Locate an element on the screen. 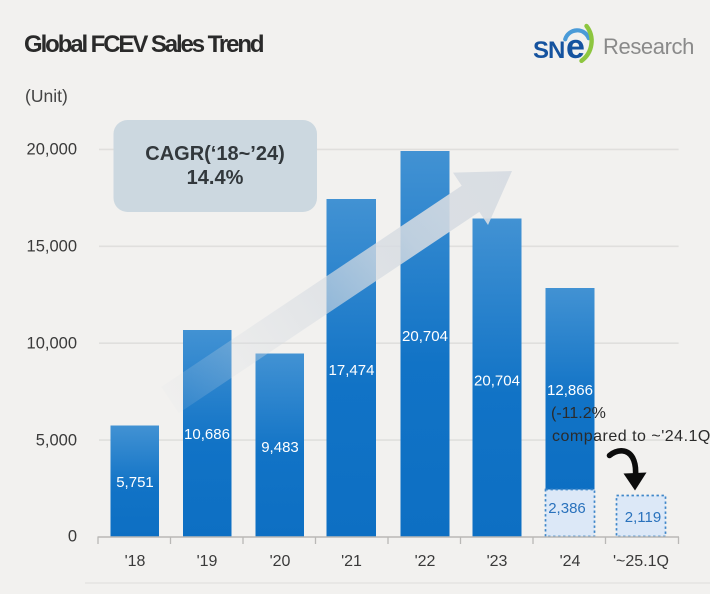 The width and height of the screenshot is (710, 594). svg-text: '24 is located at coordinates (570, 561).